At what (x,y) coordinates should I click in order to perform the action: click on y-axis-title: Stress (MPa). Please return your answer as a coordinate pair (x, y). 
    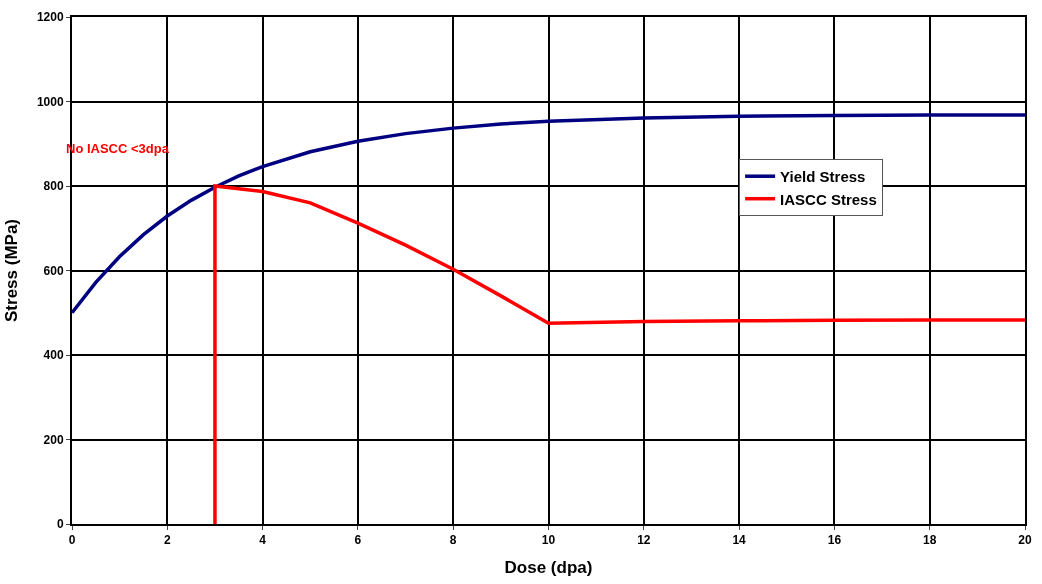
    Looking at the image, I should click on (11, 270).